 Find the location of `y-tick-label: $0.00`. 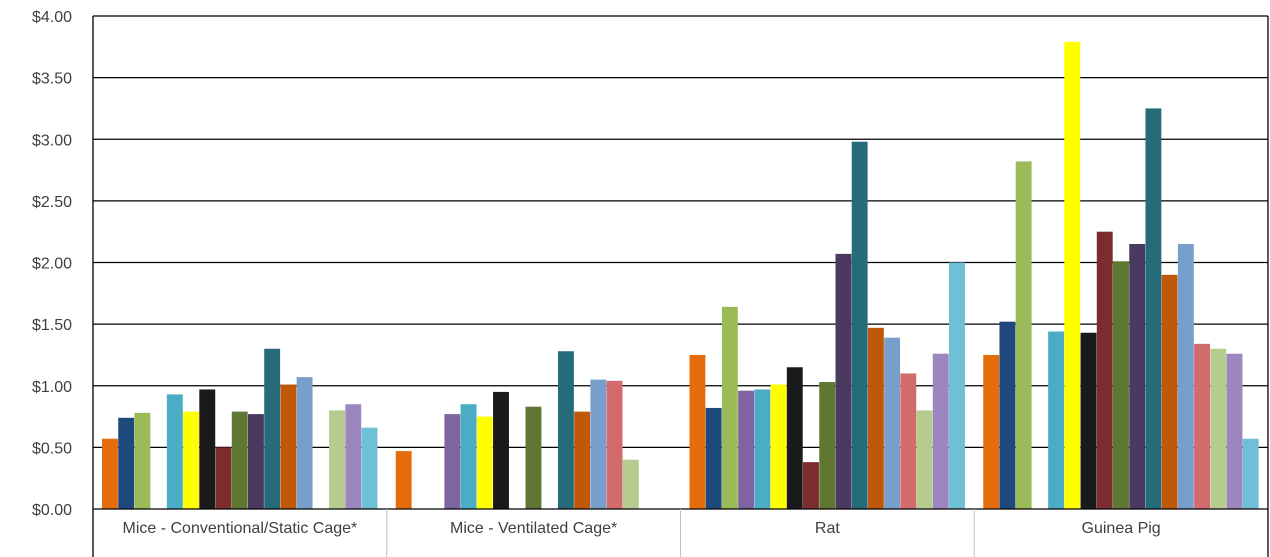

y-tick-label: $0.00 is located at coordinates (52, 510).